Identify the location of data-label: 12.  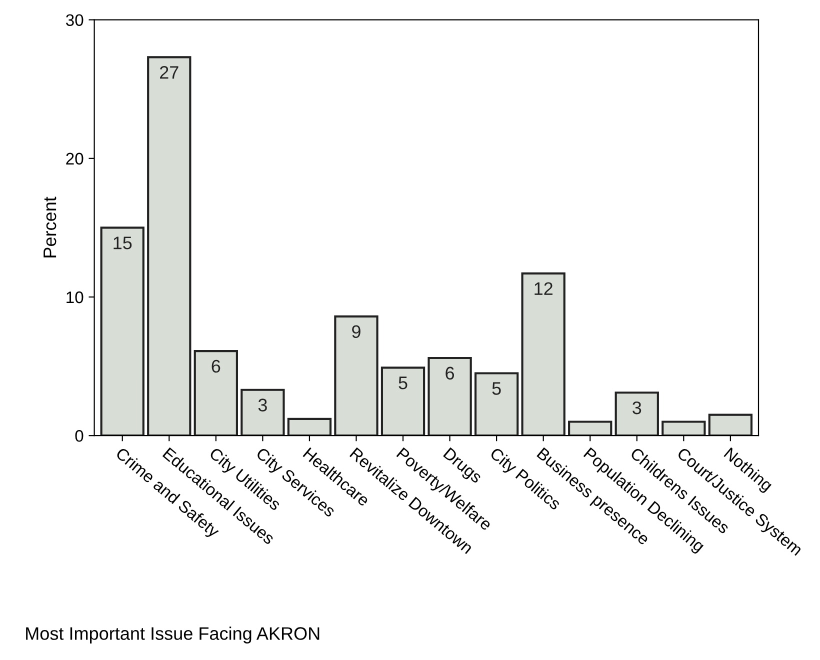
(543, 288).